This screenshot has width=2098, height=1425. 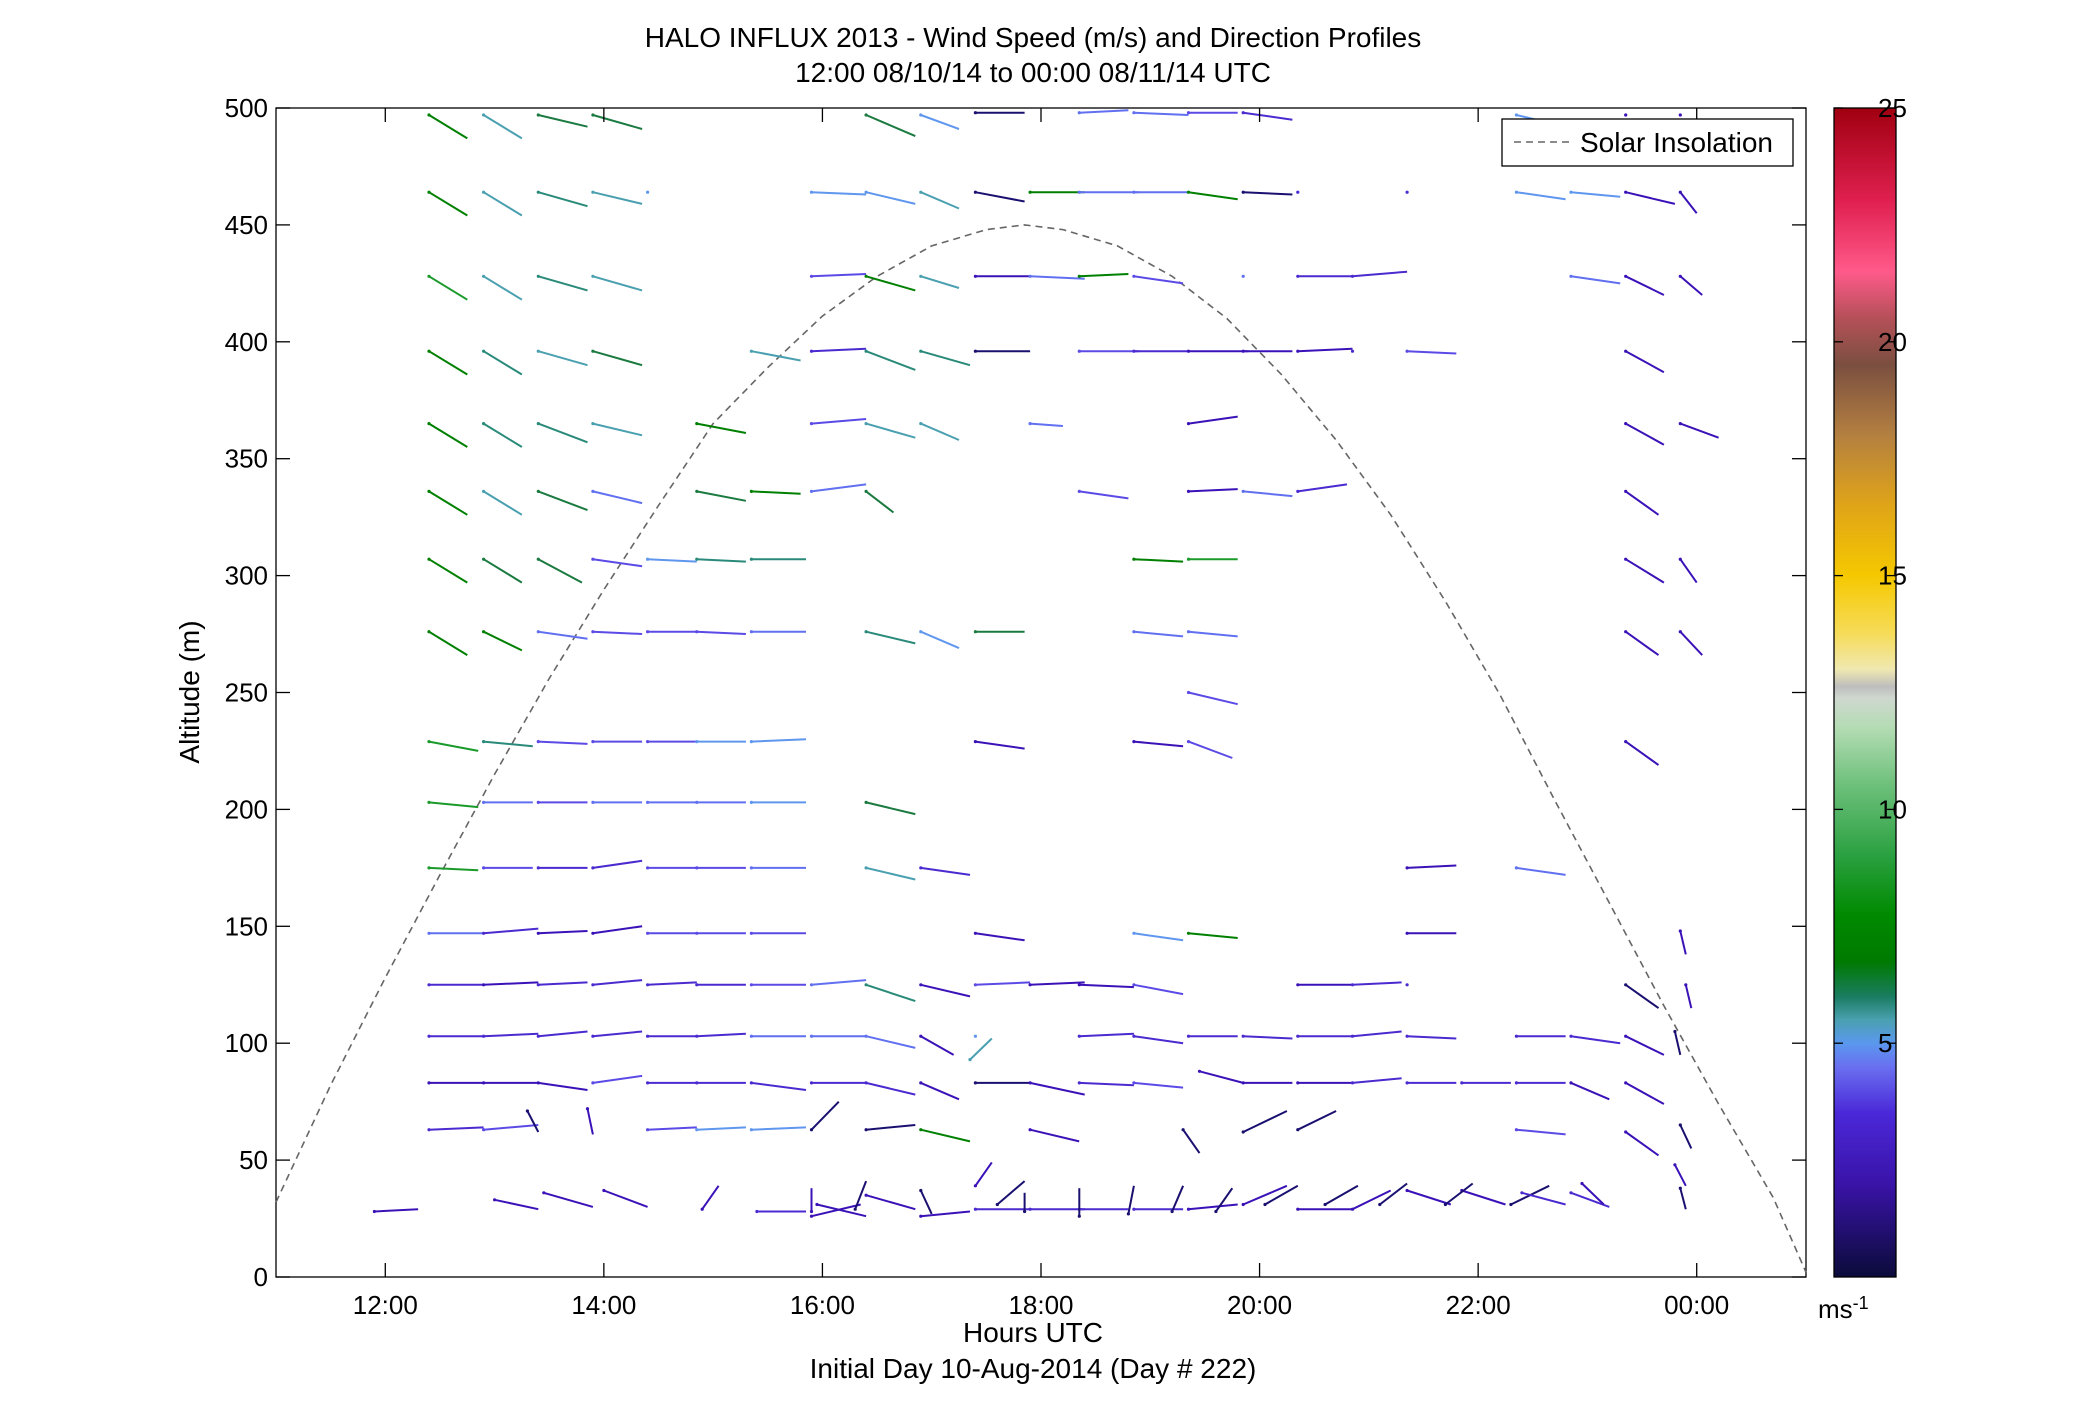 I want to click on chart-title-line2: 12:00 08/10/14 to 00:00 08/11/14 UTC, so click(x=1033, y=72).